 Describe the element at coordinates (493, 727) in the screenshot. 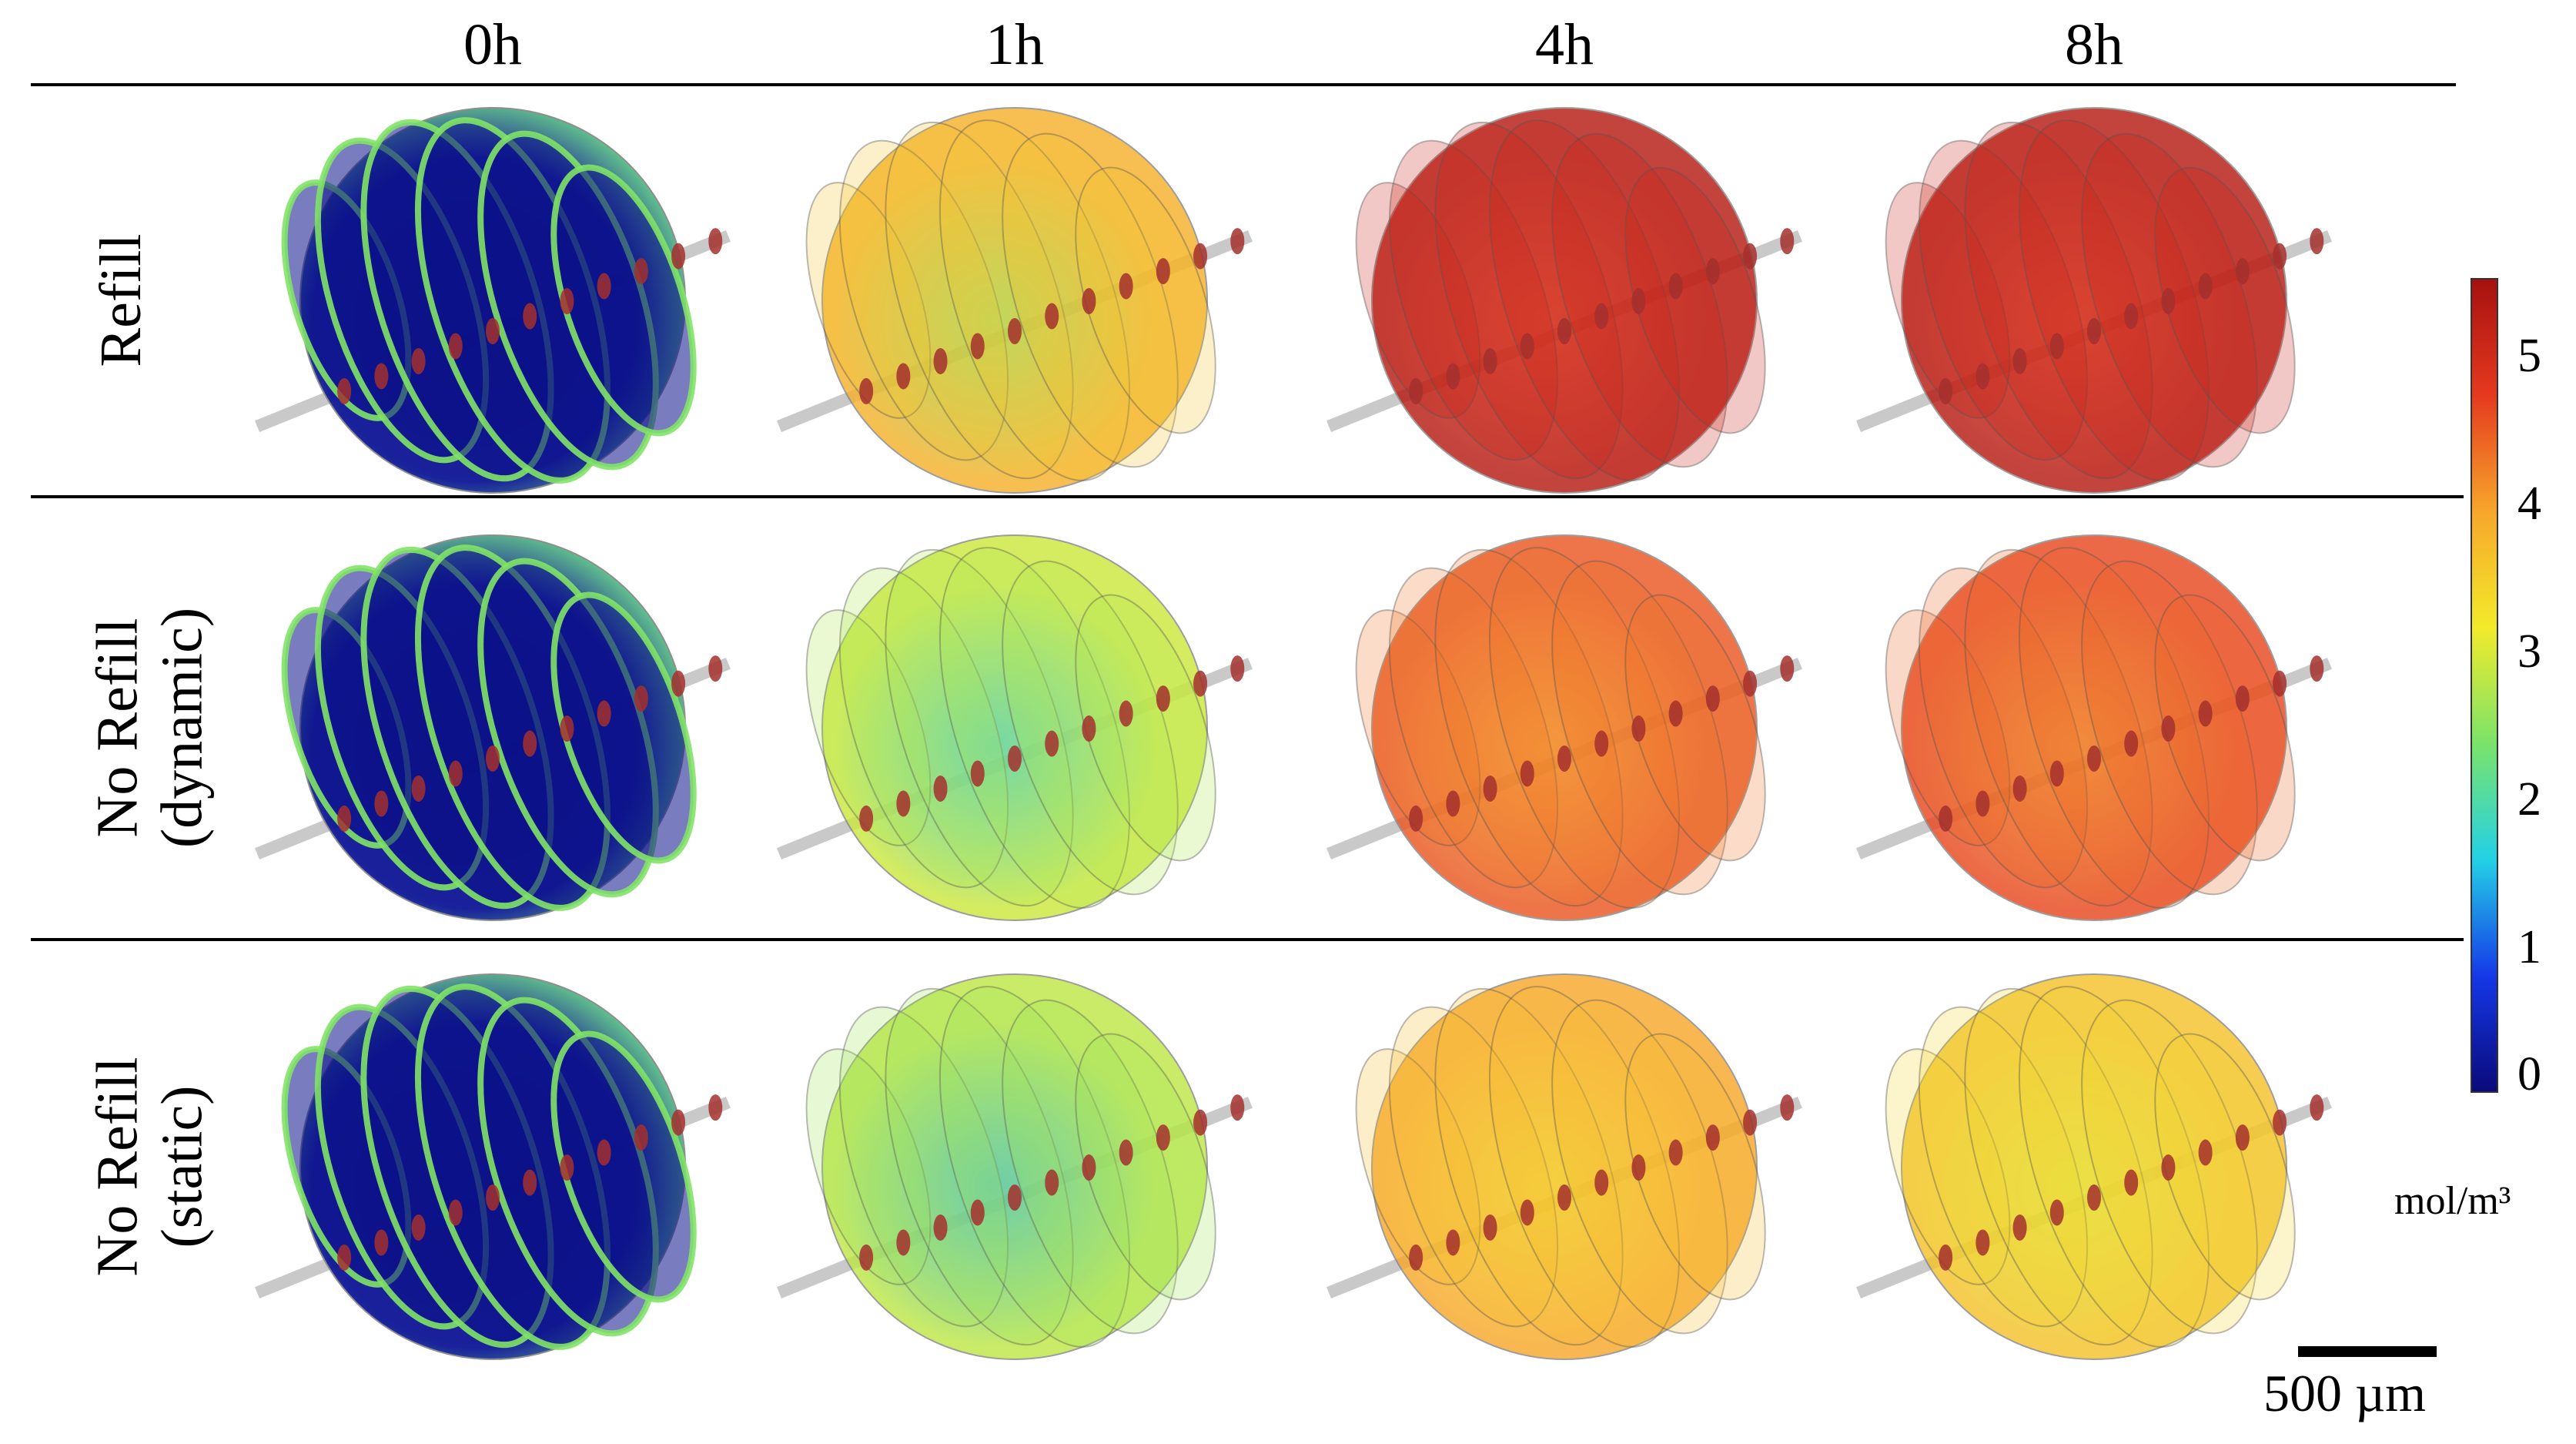

I see `sphere-dynamic-0h` at that location.